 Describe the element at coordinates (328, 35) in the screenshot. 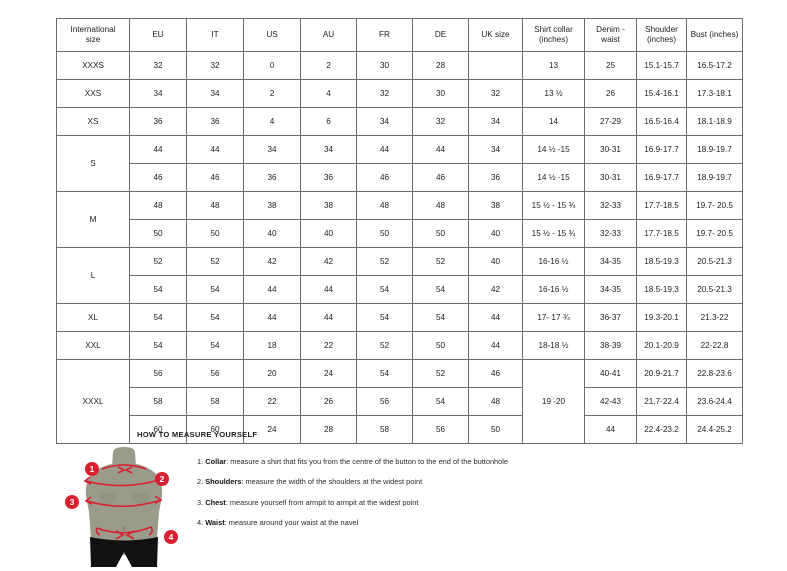

I see `column-header-au: AU` at that location.